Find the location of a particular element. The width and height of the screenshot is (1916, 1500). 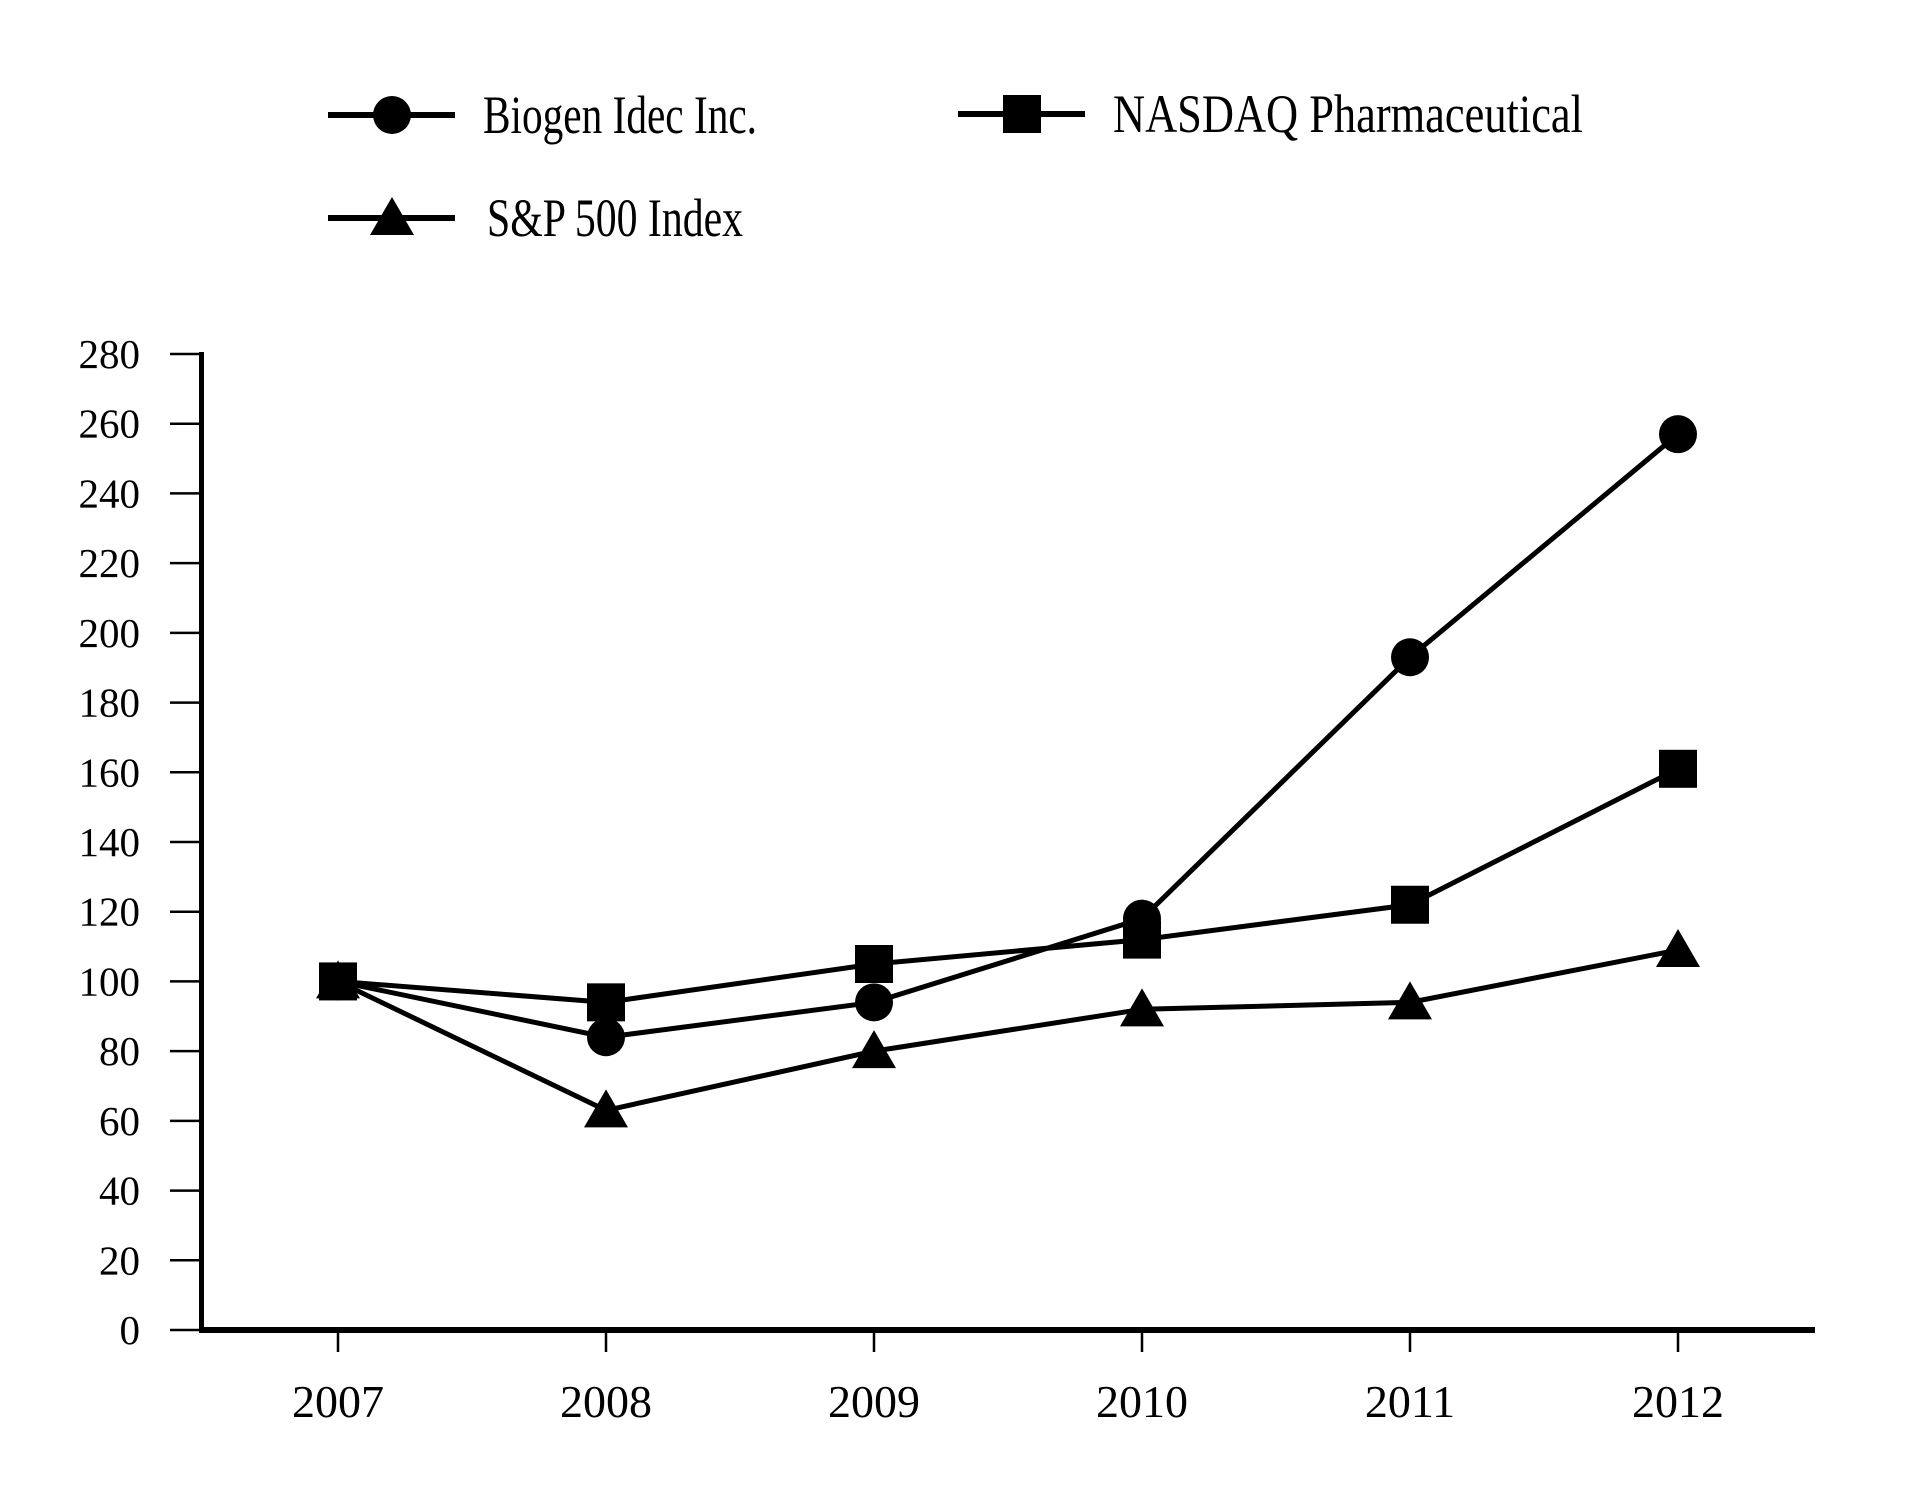

y-tick-label: 120 is located at coordinates (110, 912).